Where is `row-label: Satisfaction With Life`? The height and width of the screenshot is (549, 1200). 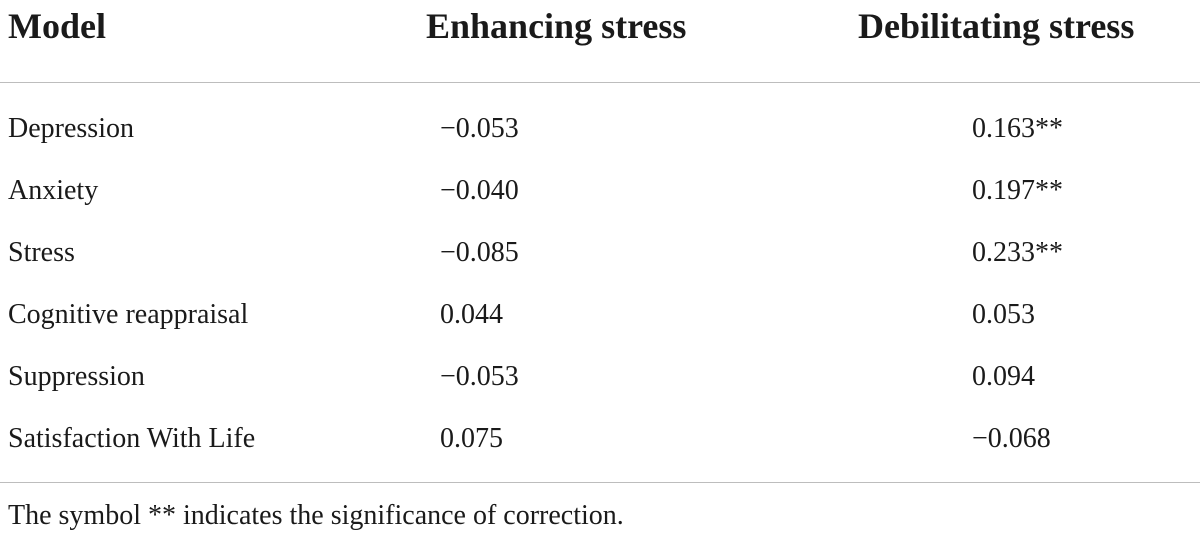 row-label: Satisfaction With Life is located at coordinates (132, 438).